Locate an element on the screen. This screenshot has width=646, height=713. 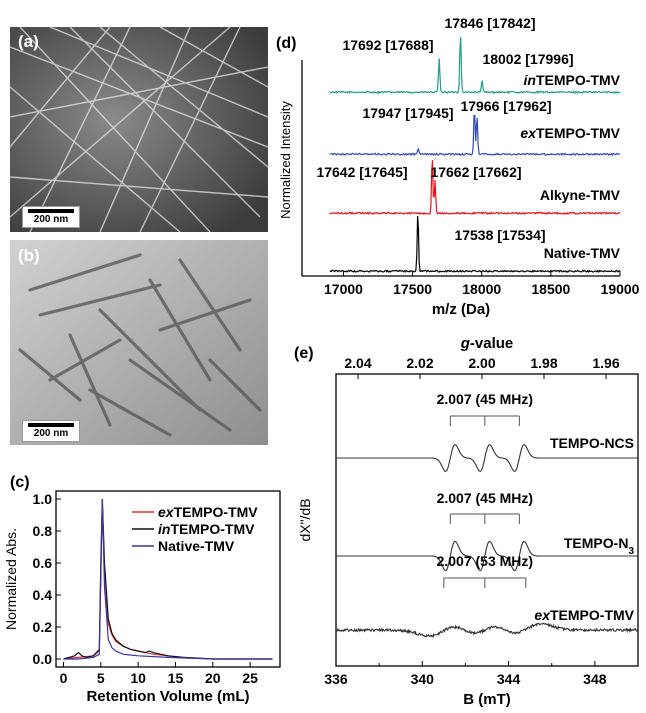
spectrum-inTEMPO-TMV is located at coordinates (475, 66).